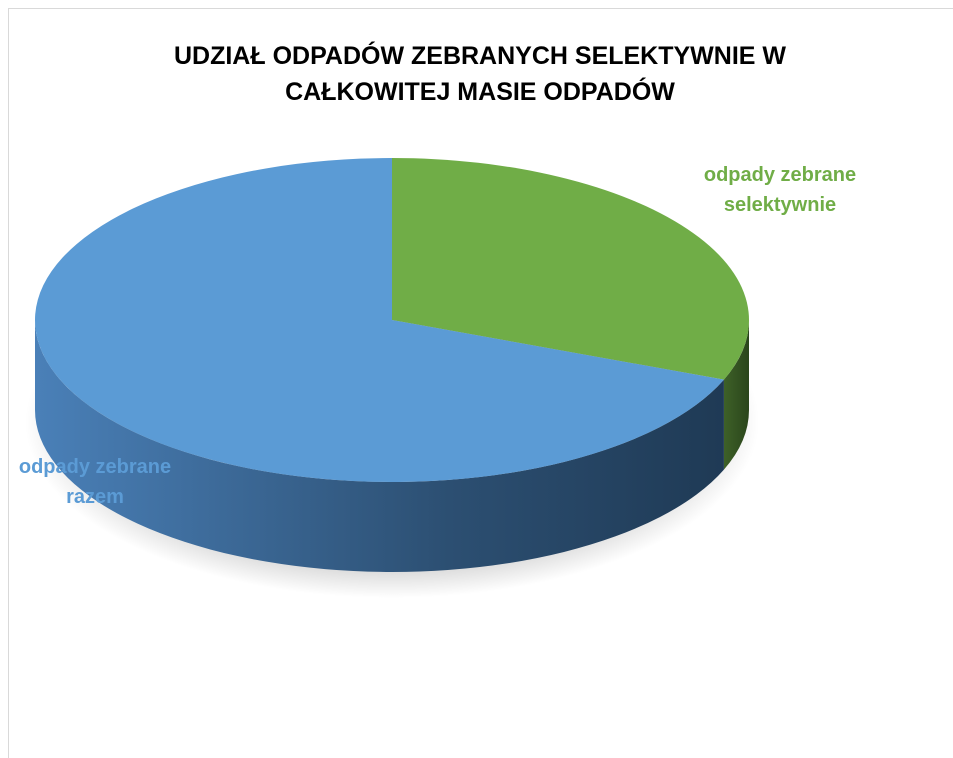 The width and height of the screenshot is (953, 758). What do you see at coordinates (736, 395) in the screenshot?
I see `slice-side` at bounding box center [736, 395].